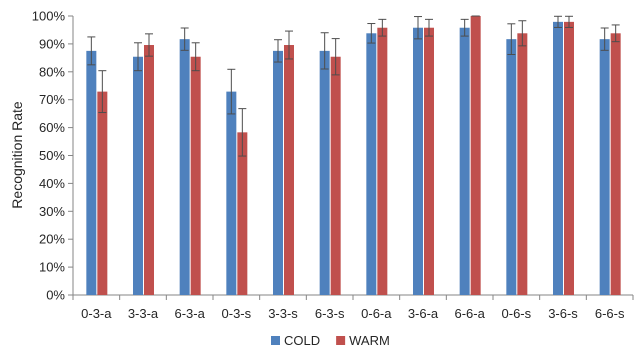 This screenshot has height=363, width=638. I want to click on y-tick-label: 50%, so click(52, 155).